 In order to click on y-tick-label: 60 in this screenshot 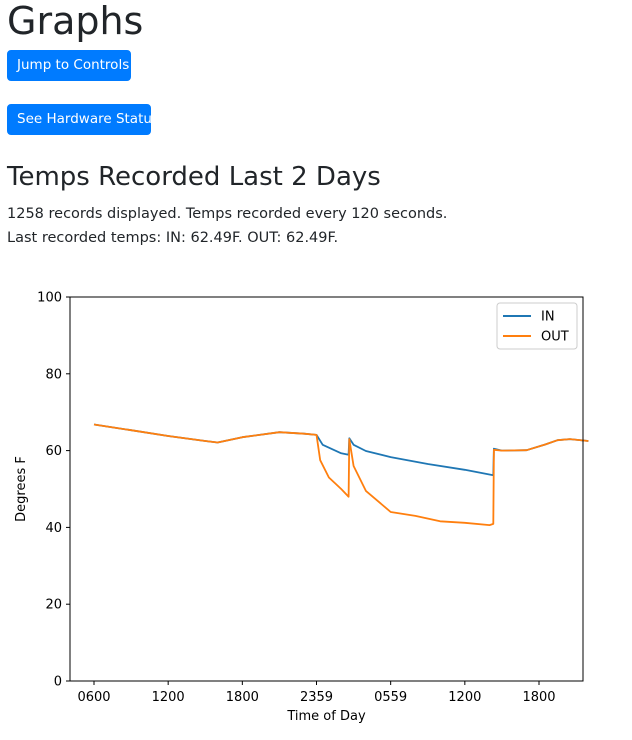, I will do `click(53, 451)`.